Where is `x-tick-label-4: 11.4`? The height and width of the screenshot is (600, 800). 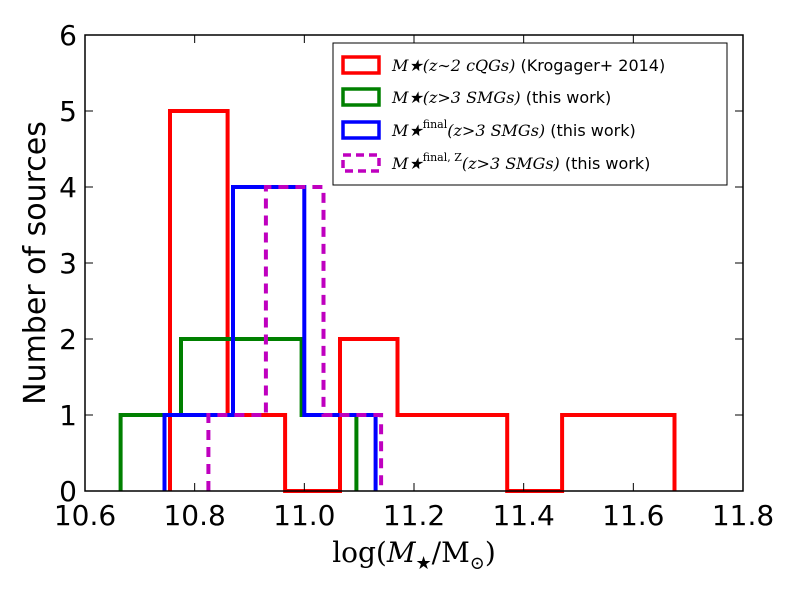
x-tick-label-4: 11.4 is located at coordinates (523, 515).